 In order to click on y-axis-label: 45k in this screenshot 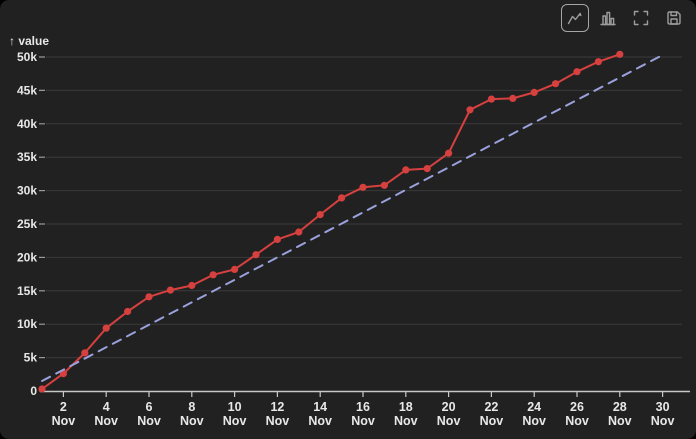, I will do `click(27, 90)`.